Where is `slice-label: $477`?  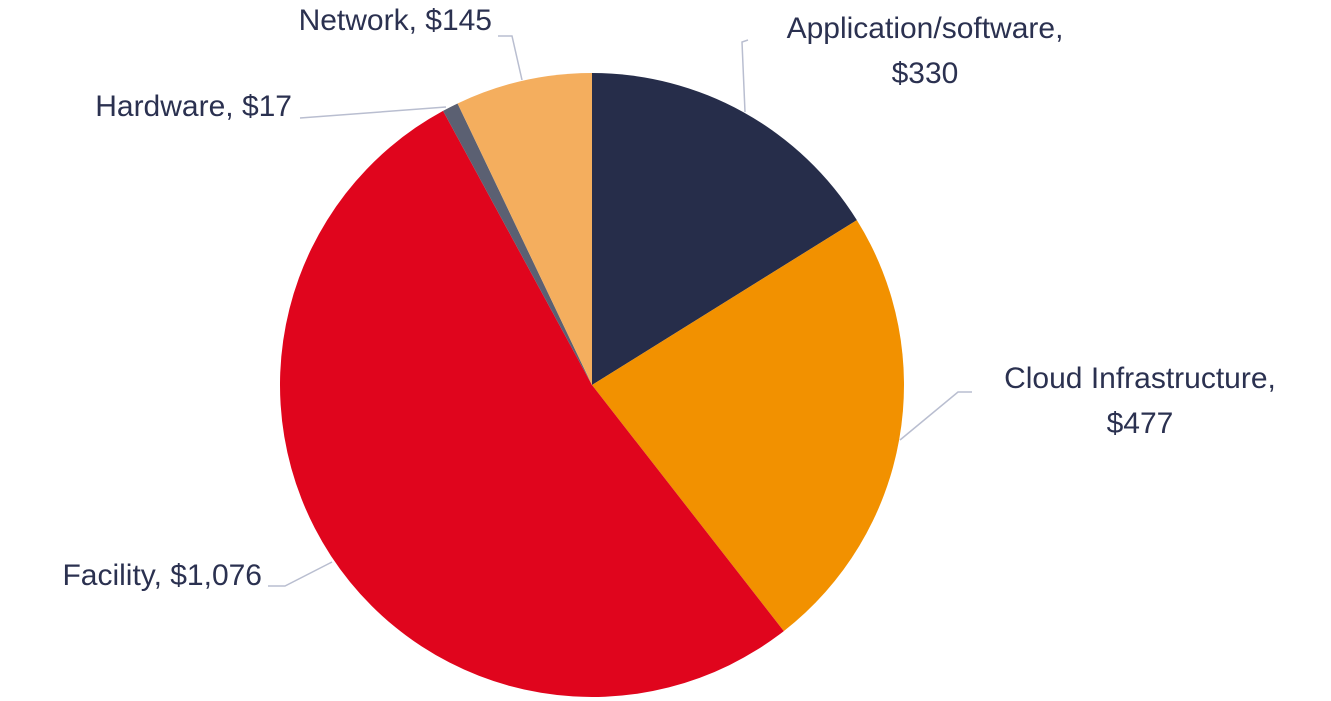 slice-label: $477 is located at coordinates (1140, 423).